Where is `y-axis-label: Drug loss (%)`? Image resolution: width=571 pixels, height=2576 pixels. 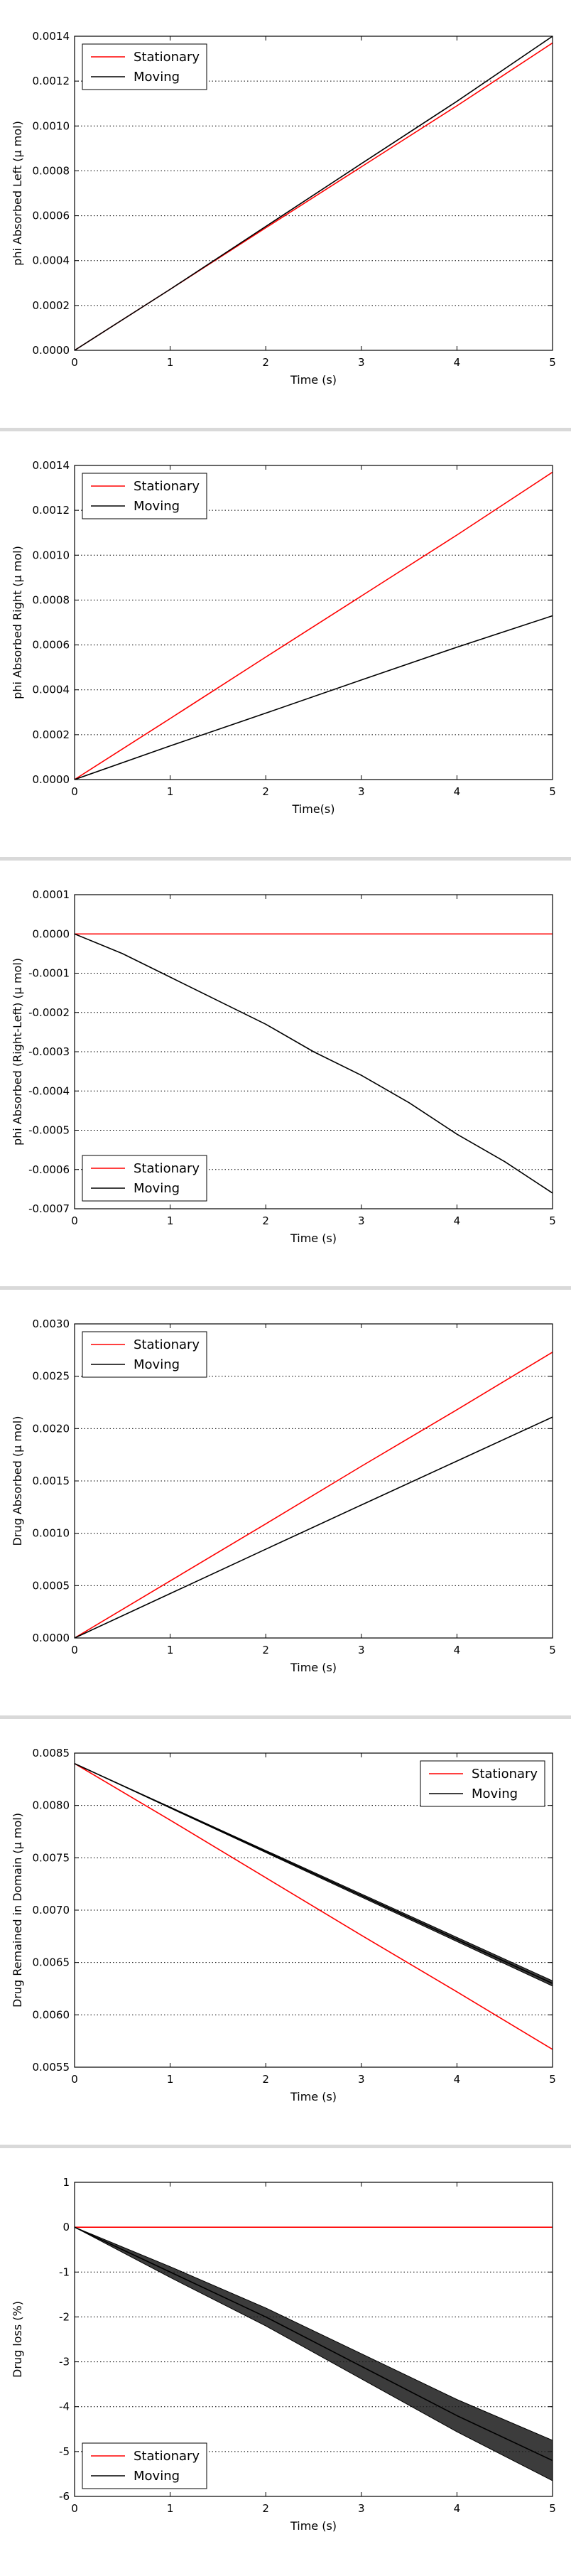 y-axis-label: Drug loss (%) is located at coordinates (17, 2339).